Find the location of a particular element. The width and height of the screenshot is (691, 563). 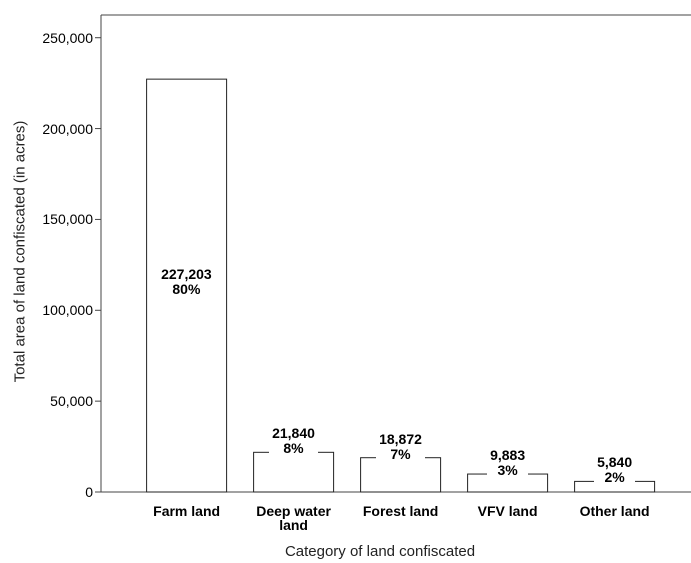

share-label: 80% is located at coordinates (186, 288).